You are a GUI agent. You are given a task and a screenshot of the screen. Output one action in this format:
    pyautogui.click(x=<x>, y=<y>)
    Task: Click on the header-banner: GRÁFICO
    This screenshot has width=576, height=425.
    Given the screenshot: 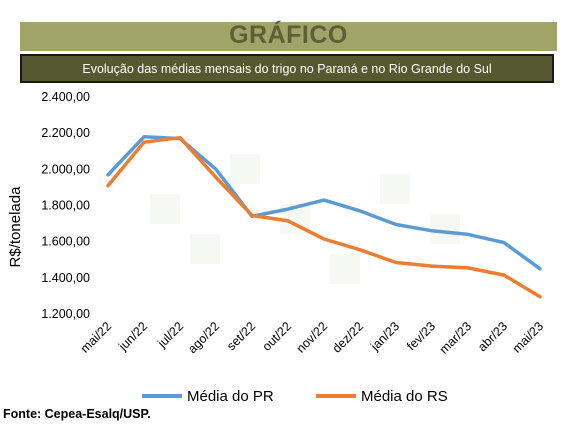 What is the action you would take?
    pyautogui.click(x=288, y=36)
    